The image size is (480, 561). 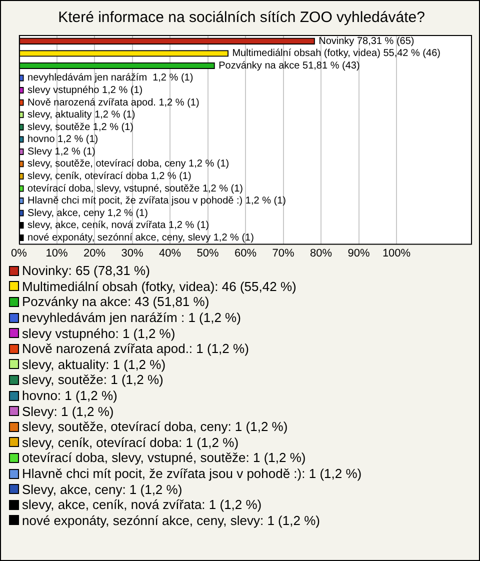 What do you see at coordinates (19, 253) in the screenshot?
I see `x-tick-label: 0%` at bounding box center [19, 253].